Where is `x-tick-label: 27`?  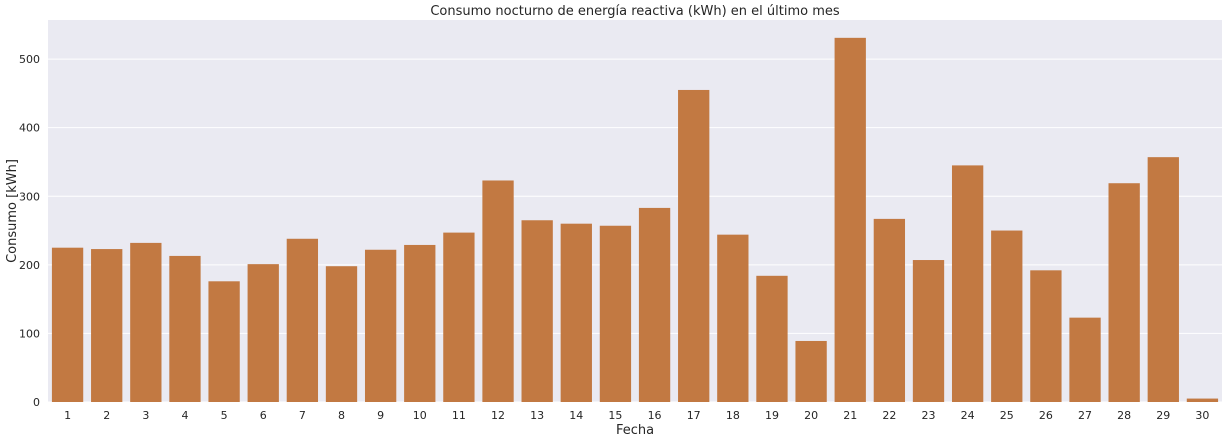
x-tick-label: 27 is located at coordinates (1085, 415).